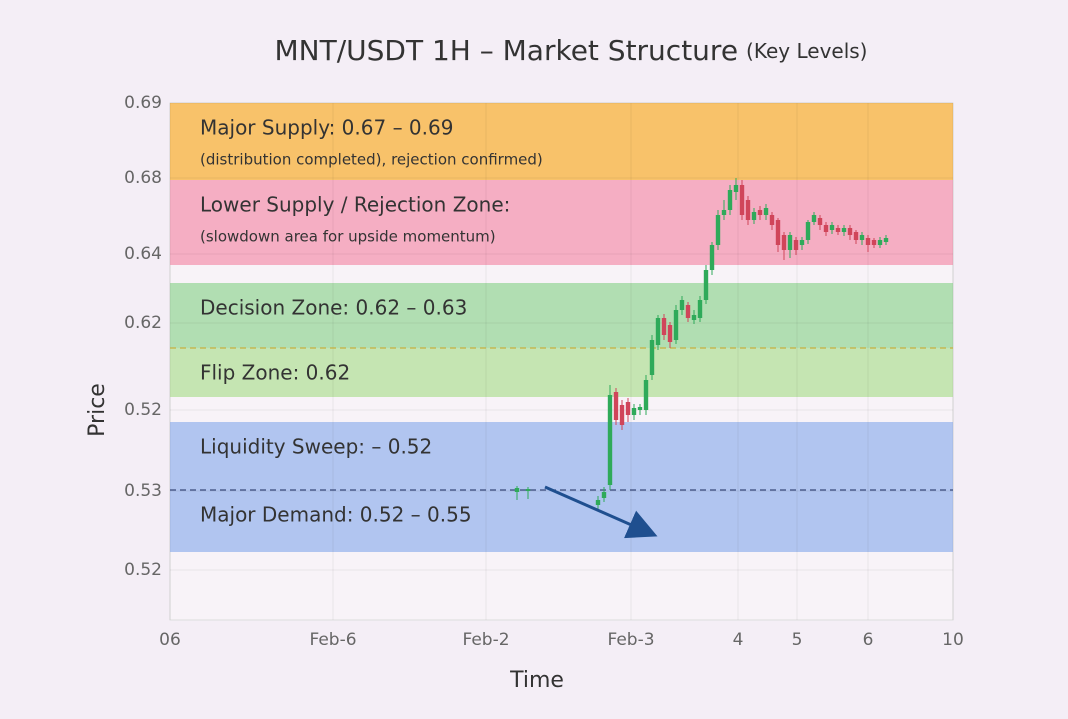 The height and width of the screenshot is (719, 1068). I want to click on zone-label: Major Demand: 0.52 – 0.55, so click(336, 515).